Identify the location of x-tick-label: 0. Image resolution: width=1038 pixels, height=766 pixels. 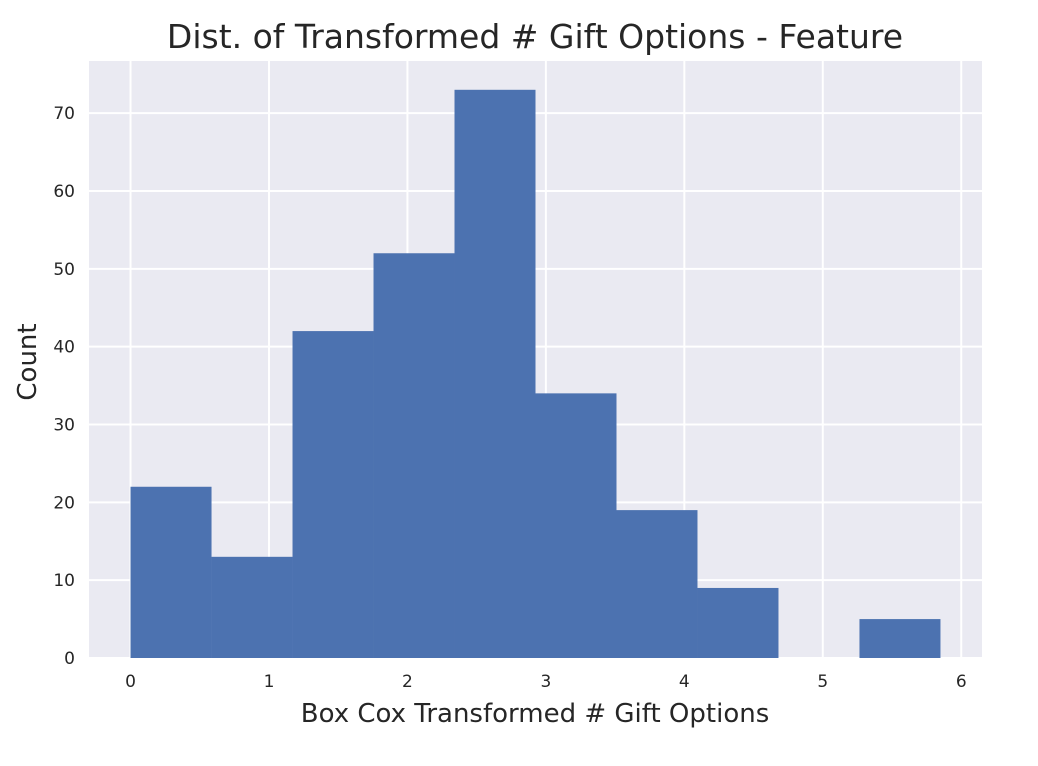
(130, 682).